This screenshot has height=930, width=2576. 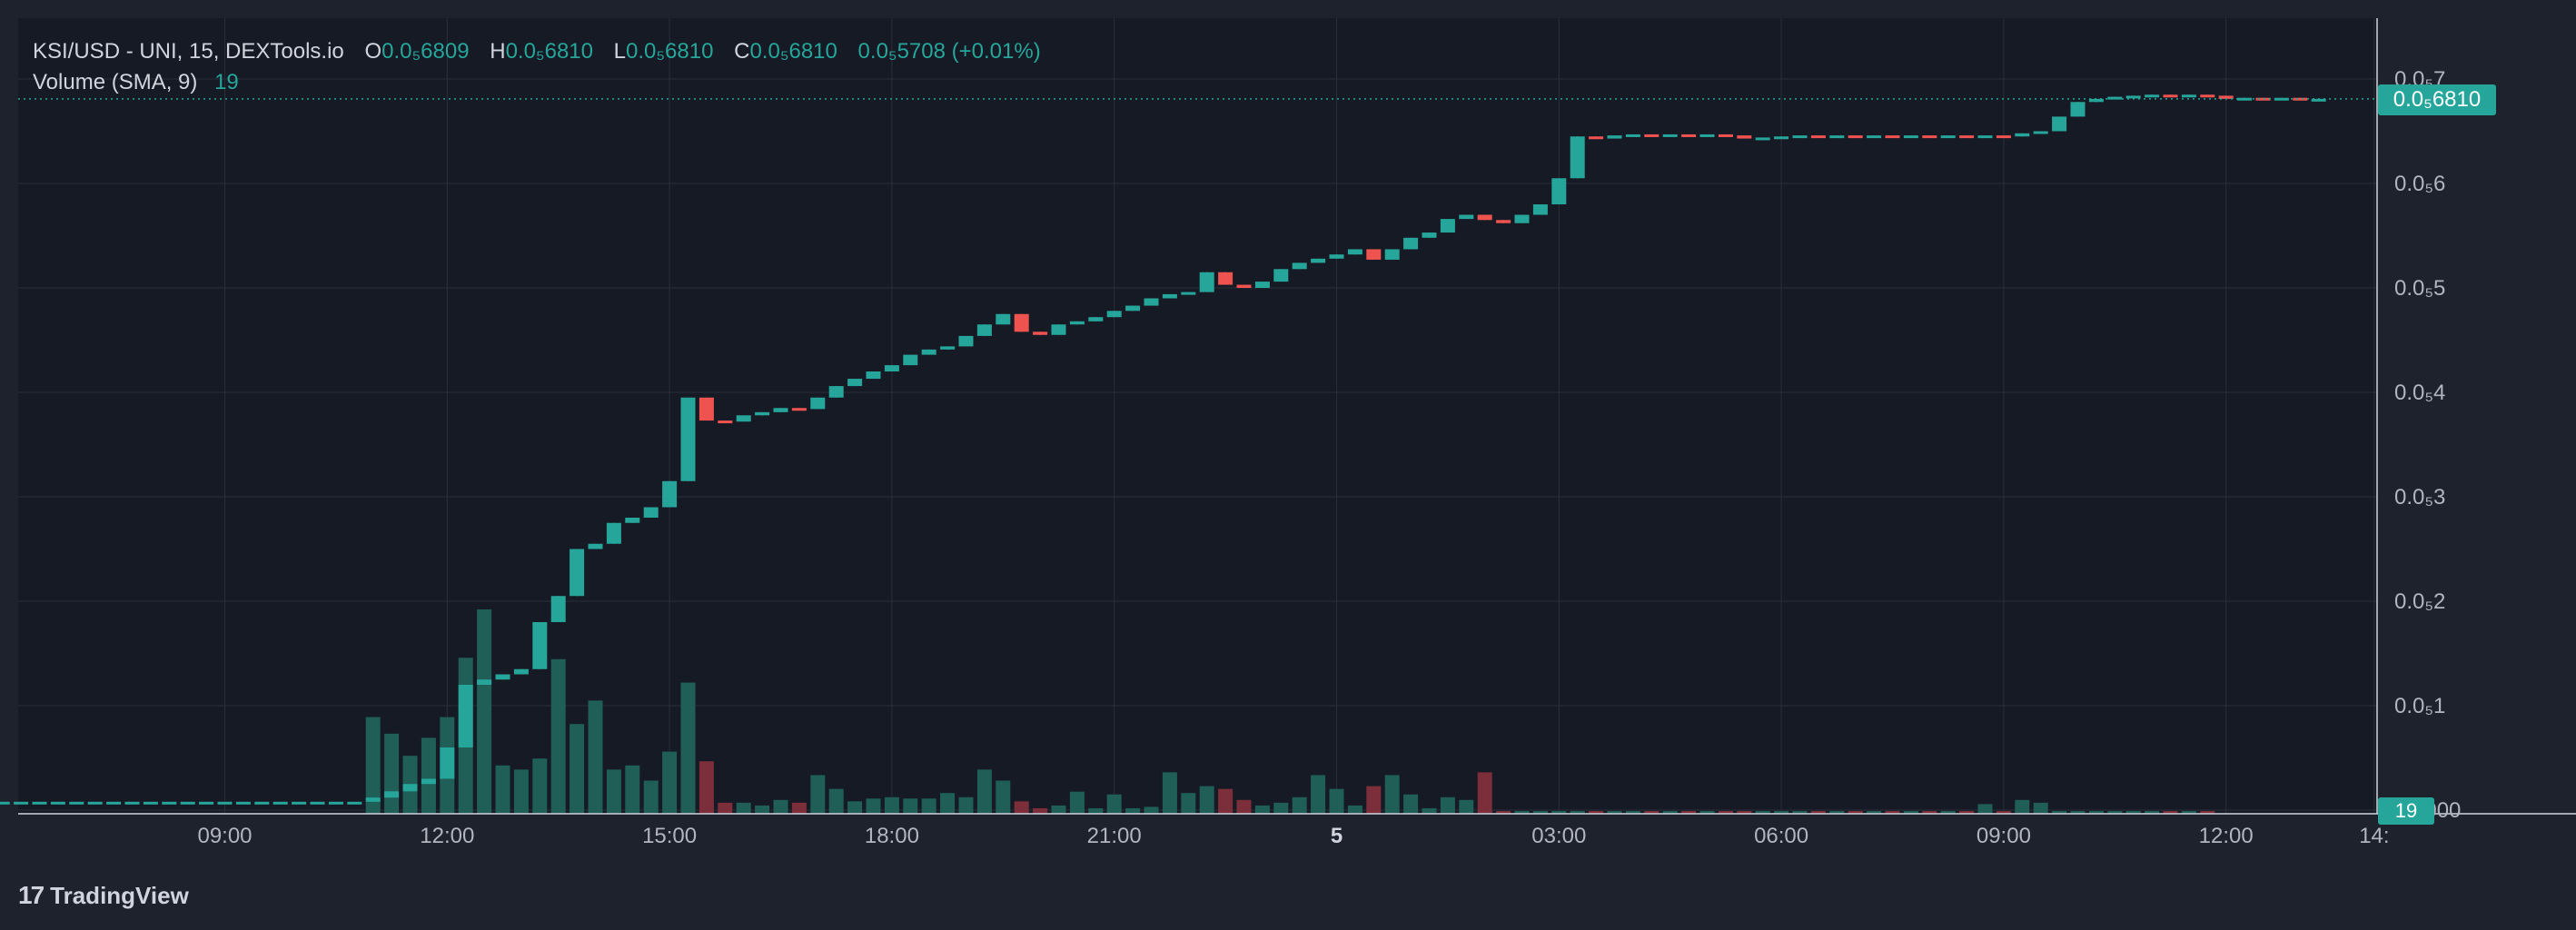 I want to click on time-axis-label: 21:00, so click(x=1114, y=836).